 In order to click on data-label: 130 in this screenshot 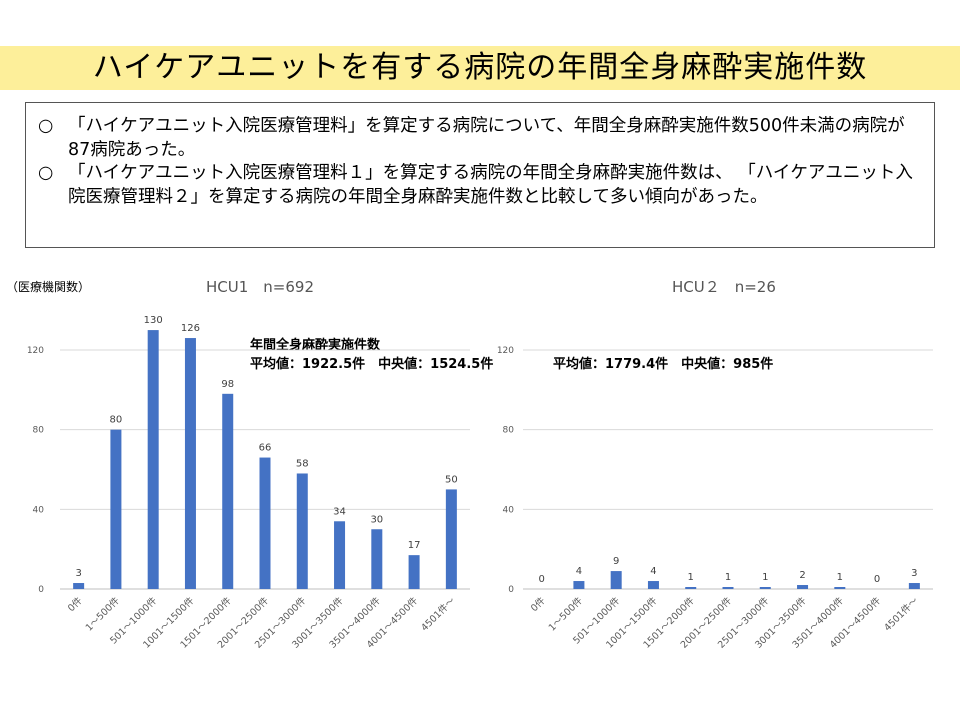, I will do `click(153, 320)`.